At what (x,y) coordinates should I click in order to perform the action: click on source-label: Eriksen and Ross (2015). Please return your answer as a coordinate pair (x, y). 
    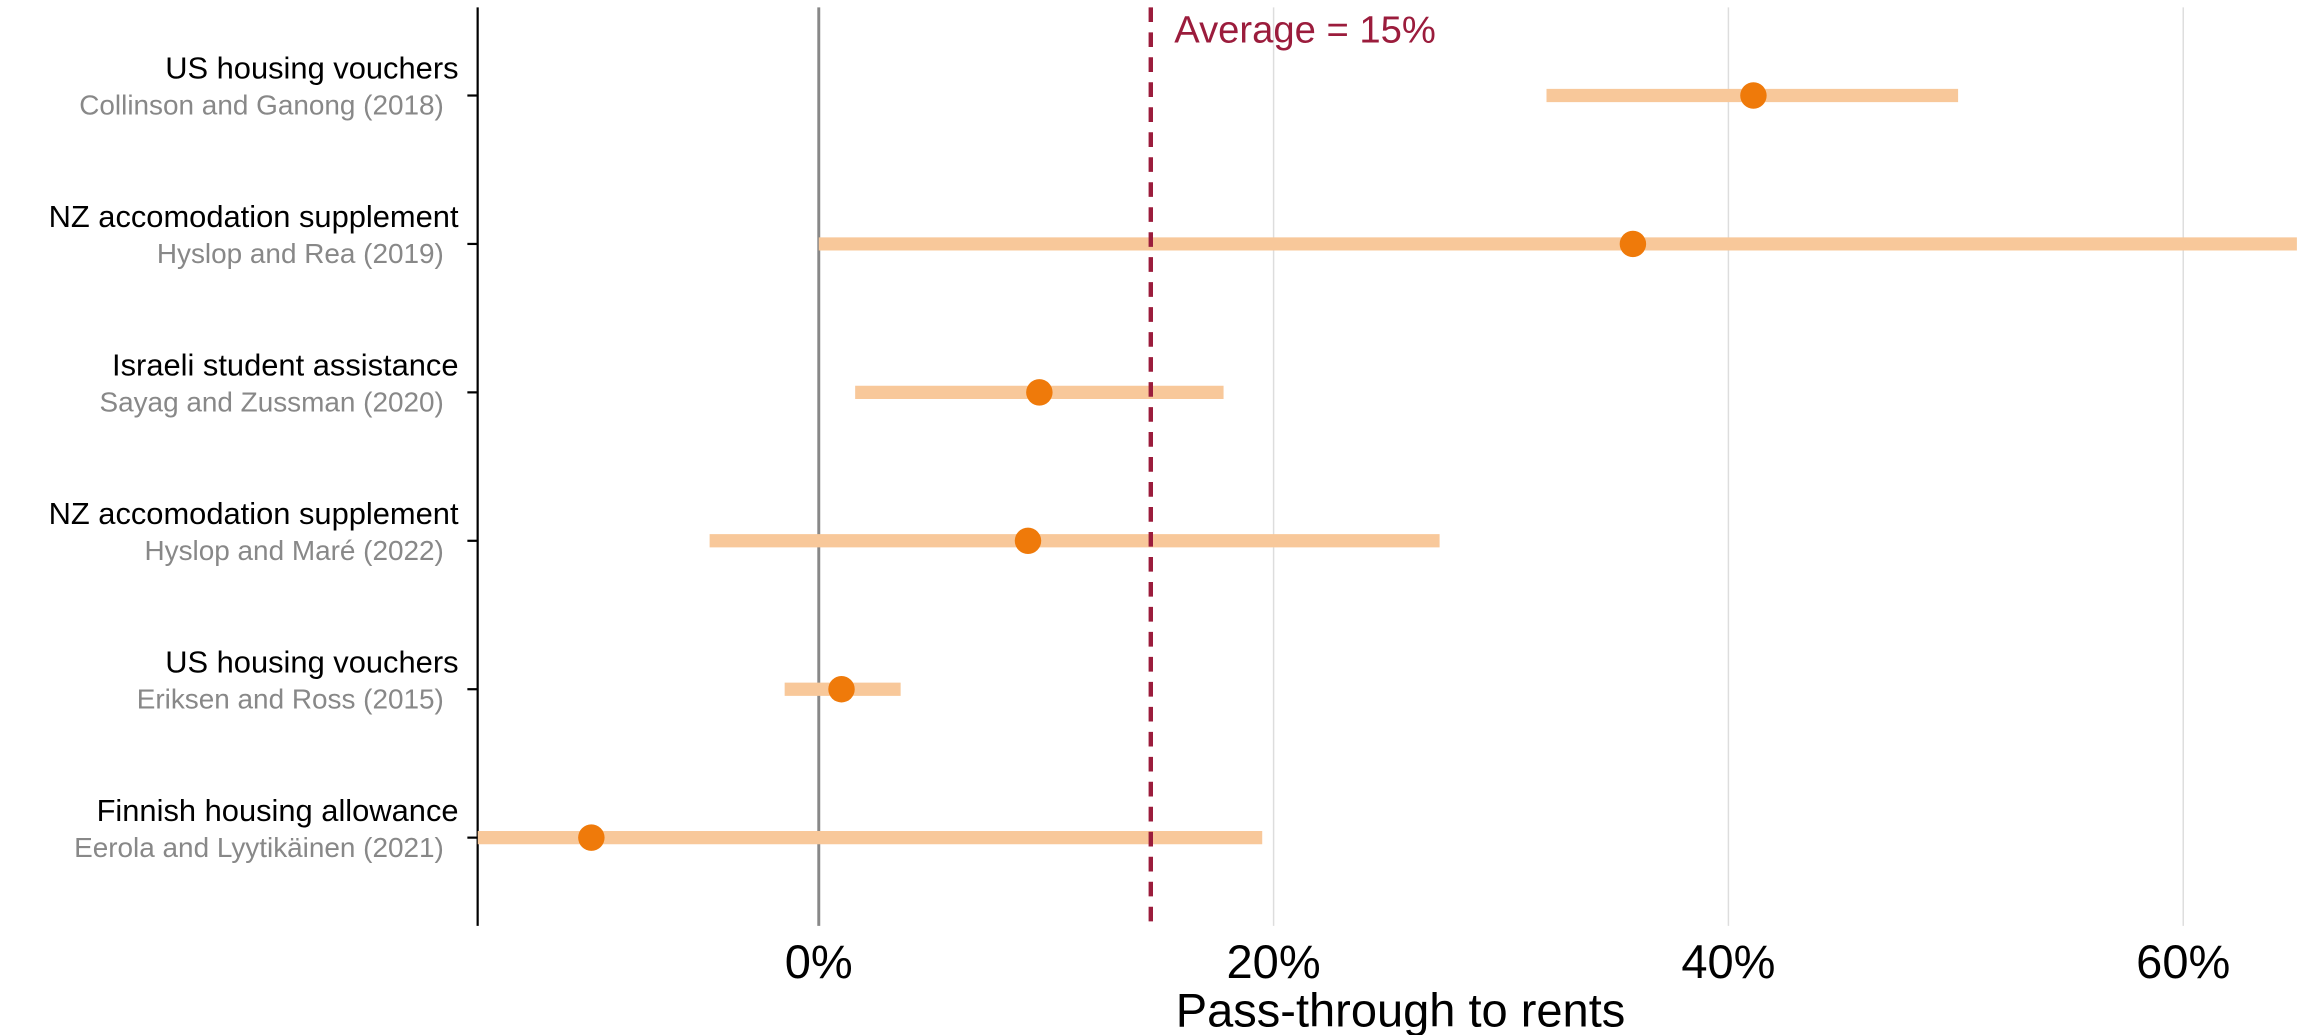
    Looking at the image, I should click on (290, 698).